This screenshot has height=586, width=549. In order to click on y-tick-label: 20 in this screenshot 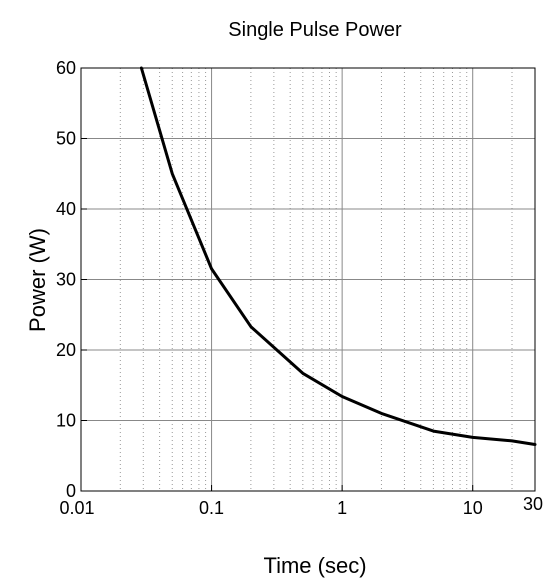, I will do `click(66, 350)`.